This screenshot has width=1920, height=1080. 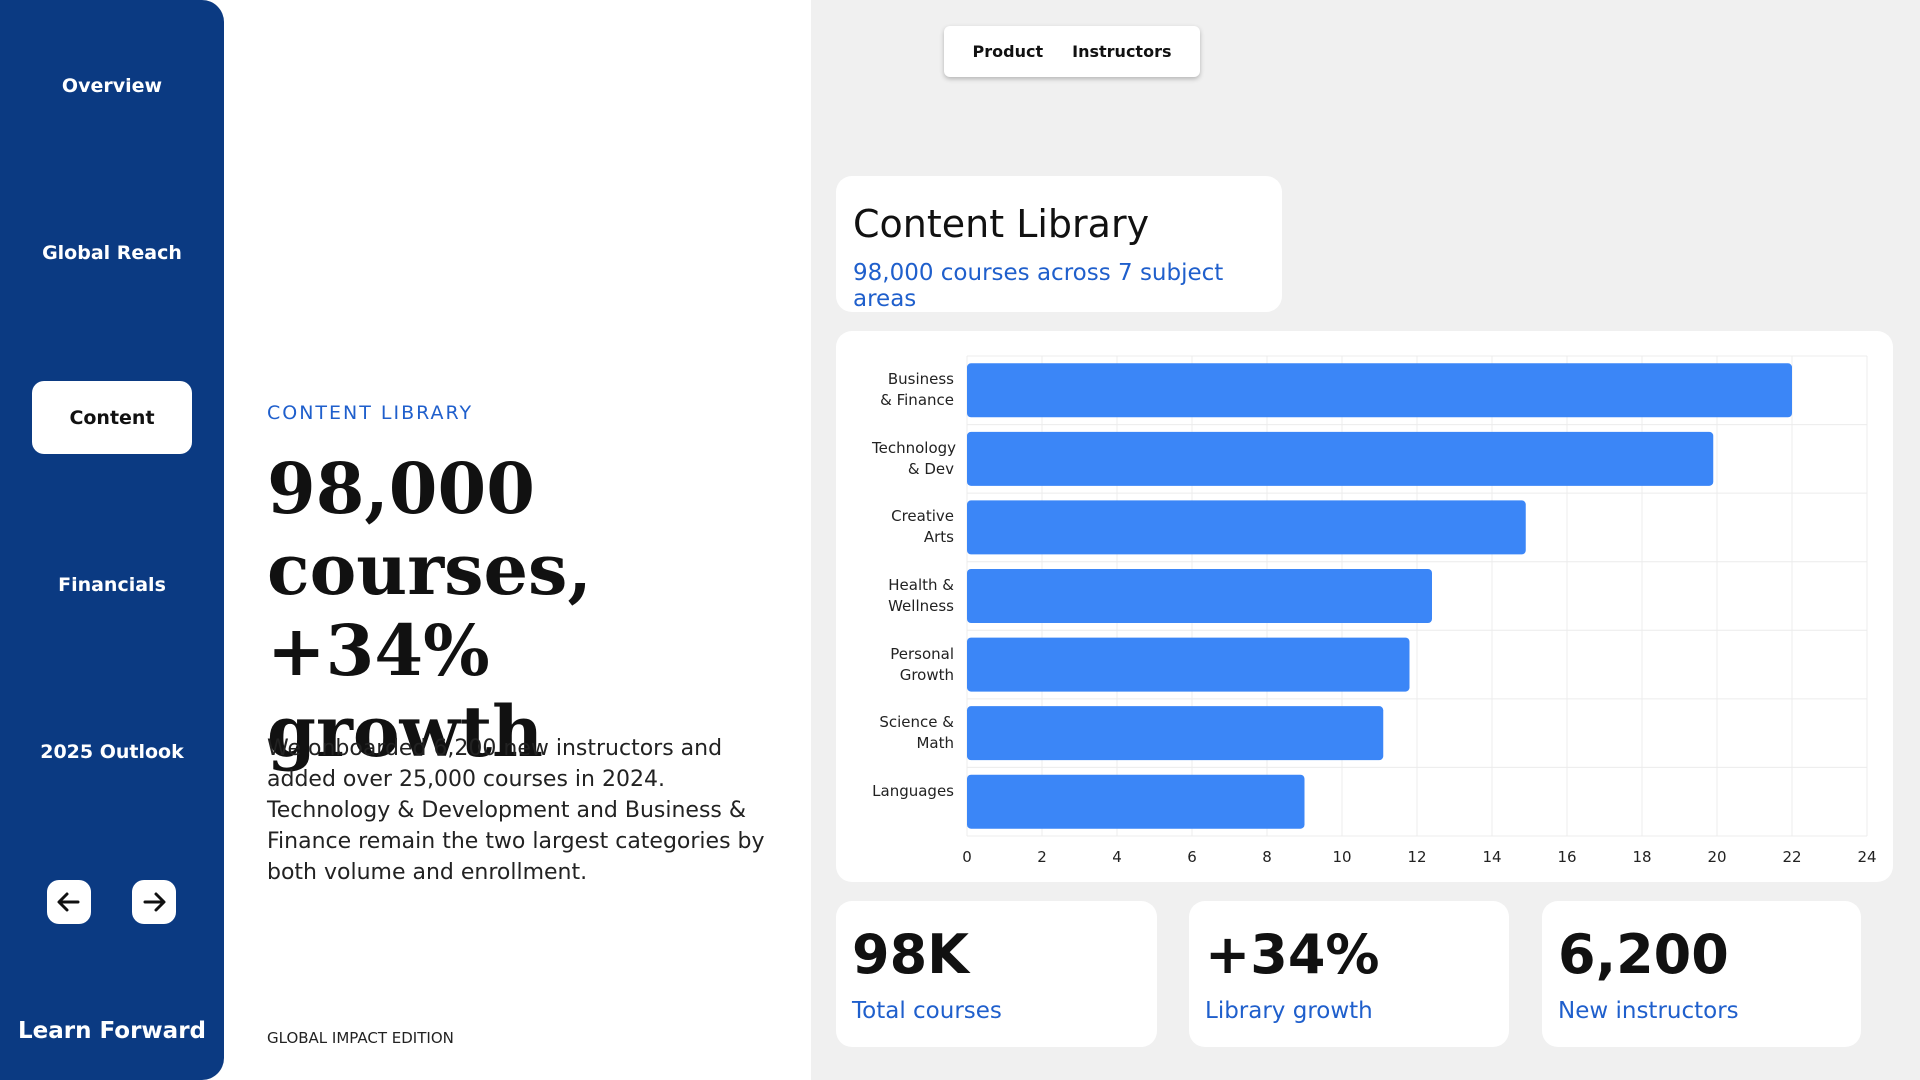 I want to click on y-tick-label: Personal Growth, so click(x=922, y=664).